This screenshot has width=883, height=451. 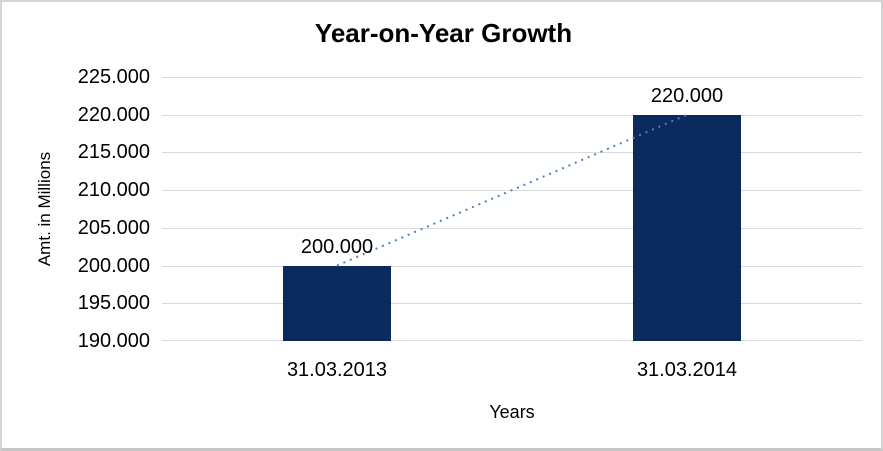 I want to click on x-axis-title: Years, so click(x=512, y=412).